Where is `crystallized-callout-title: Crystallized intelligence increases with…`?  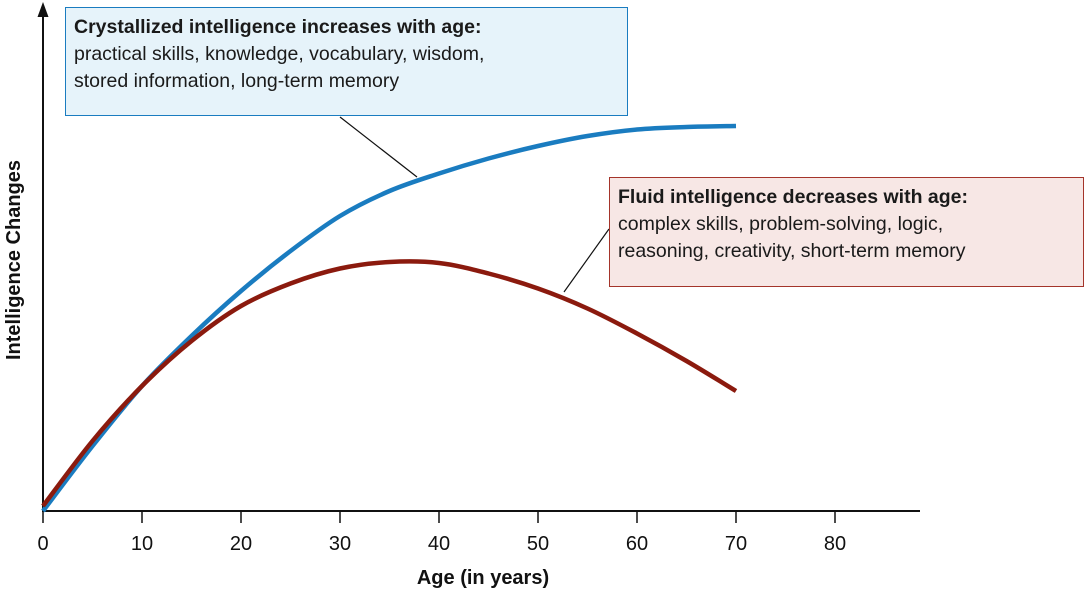
crystallized-callout-title: Crystallized intelligence increases with… is located at coordinates (278, 27).